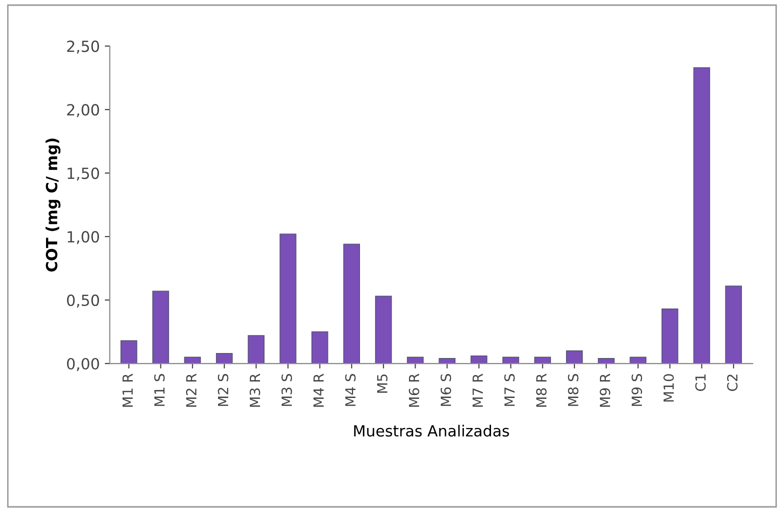 The height and width of the screenshot is (512, 784). What do you see at coordinates (84, 174) in the screenshot?
I see `y-tick-label: 1,50` at bounding box center [84, 174].